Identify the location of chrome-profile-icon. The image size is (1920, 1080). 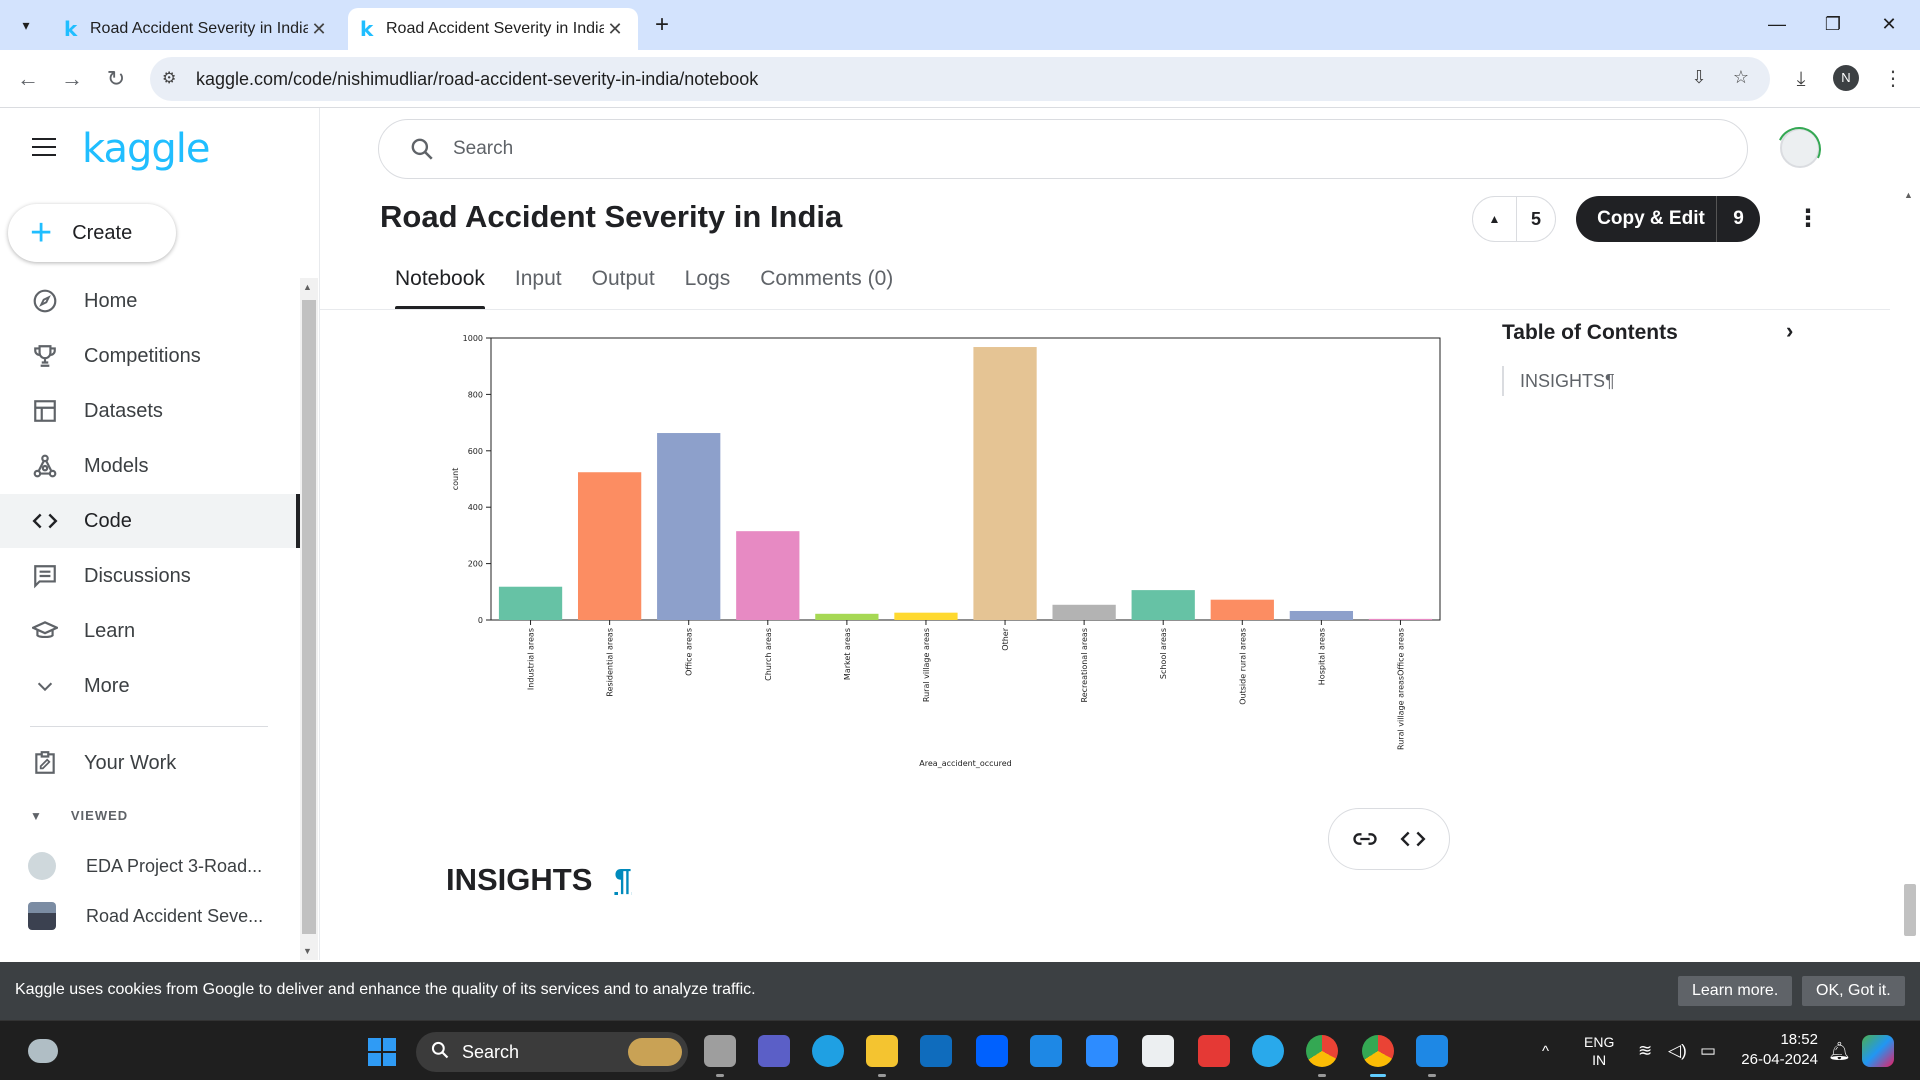
(1378, 1056).